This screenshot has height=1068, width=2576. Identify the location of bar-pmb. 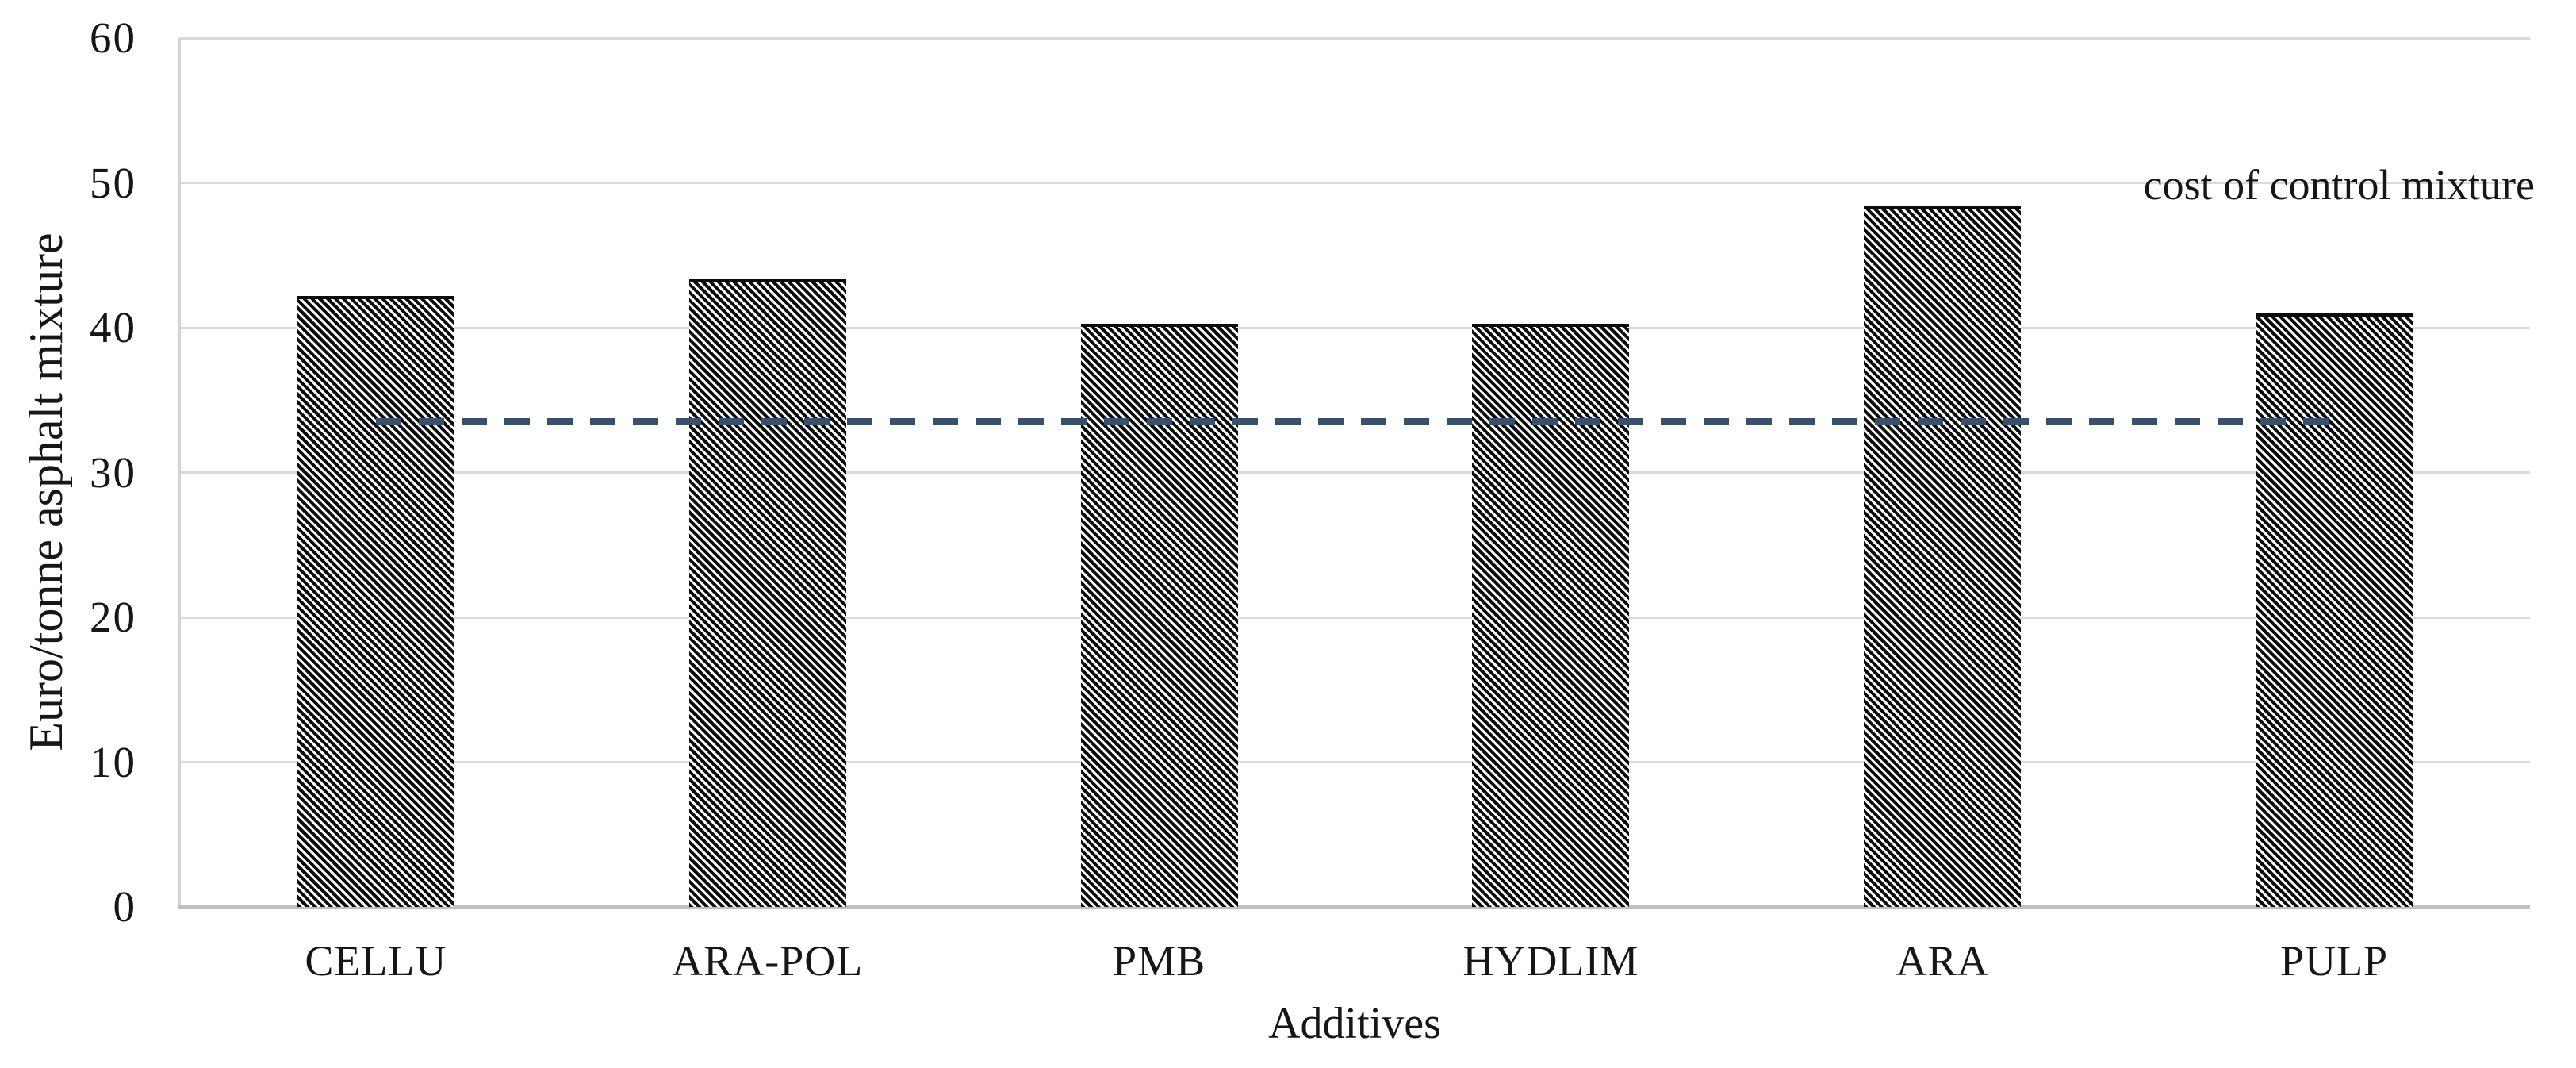
(1159, 615).